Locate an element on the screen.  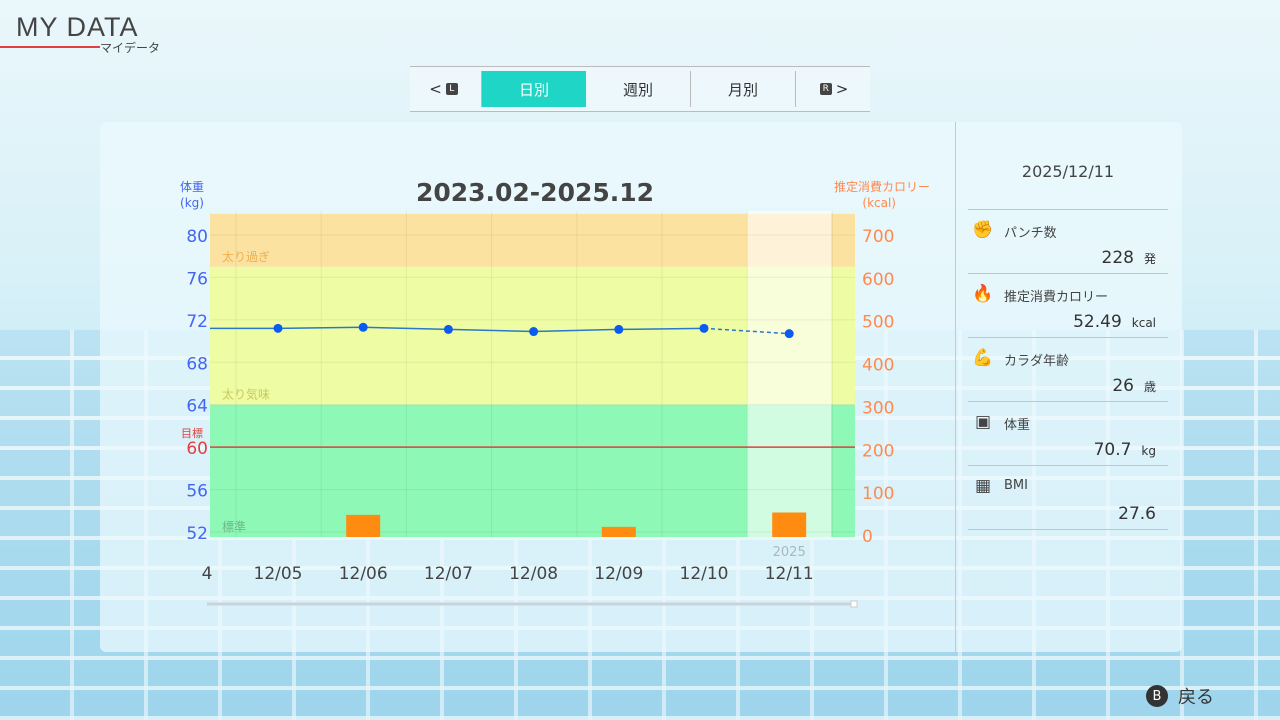
stat-row: ▦ BMI 27.6 is located at coordinates (1068, 497).